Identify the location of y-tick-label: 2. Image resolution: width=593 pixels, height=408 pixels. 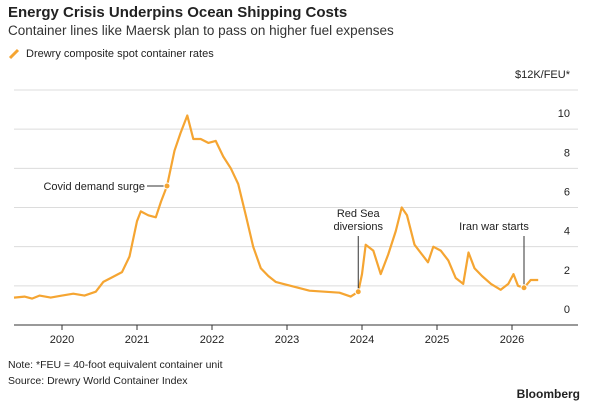
(567, 271).